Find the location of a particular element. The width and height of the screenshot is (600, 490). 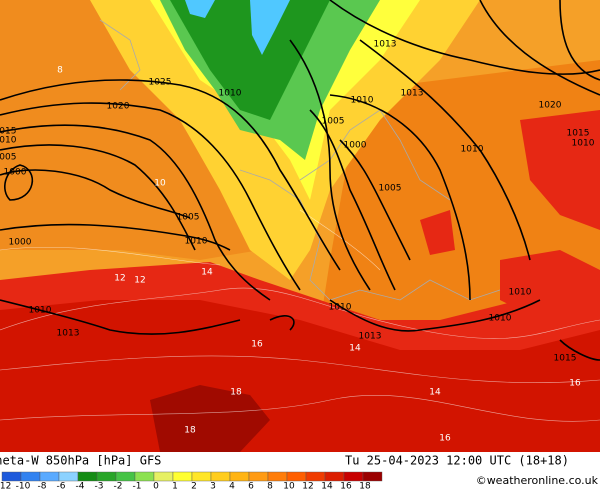

colorbar-tick-label: -1 is located at coordinates (137, 486).